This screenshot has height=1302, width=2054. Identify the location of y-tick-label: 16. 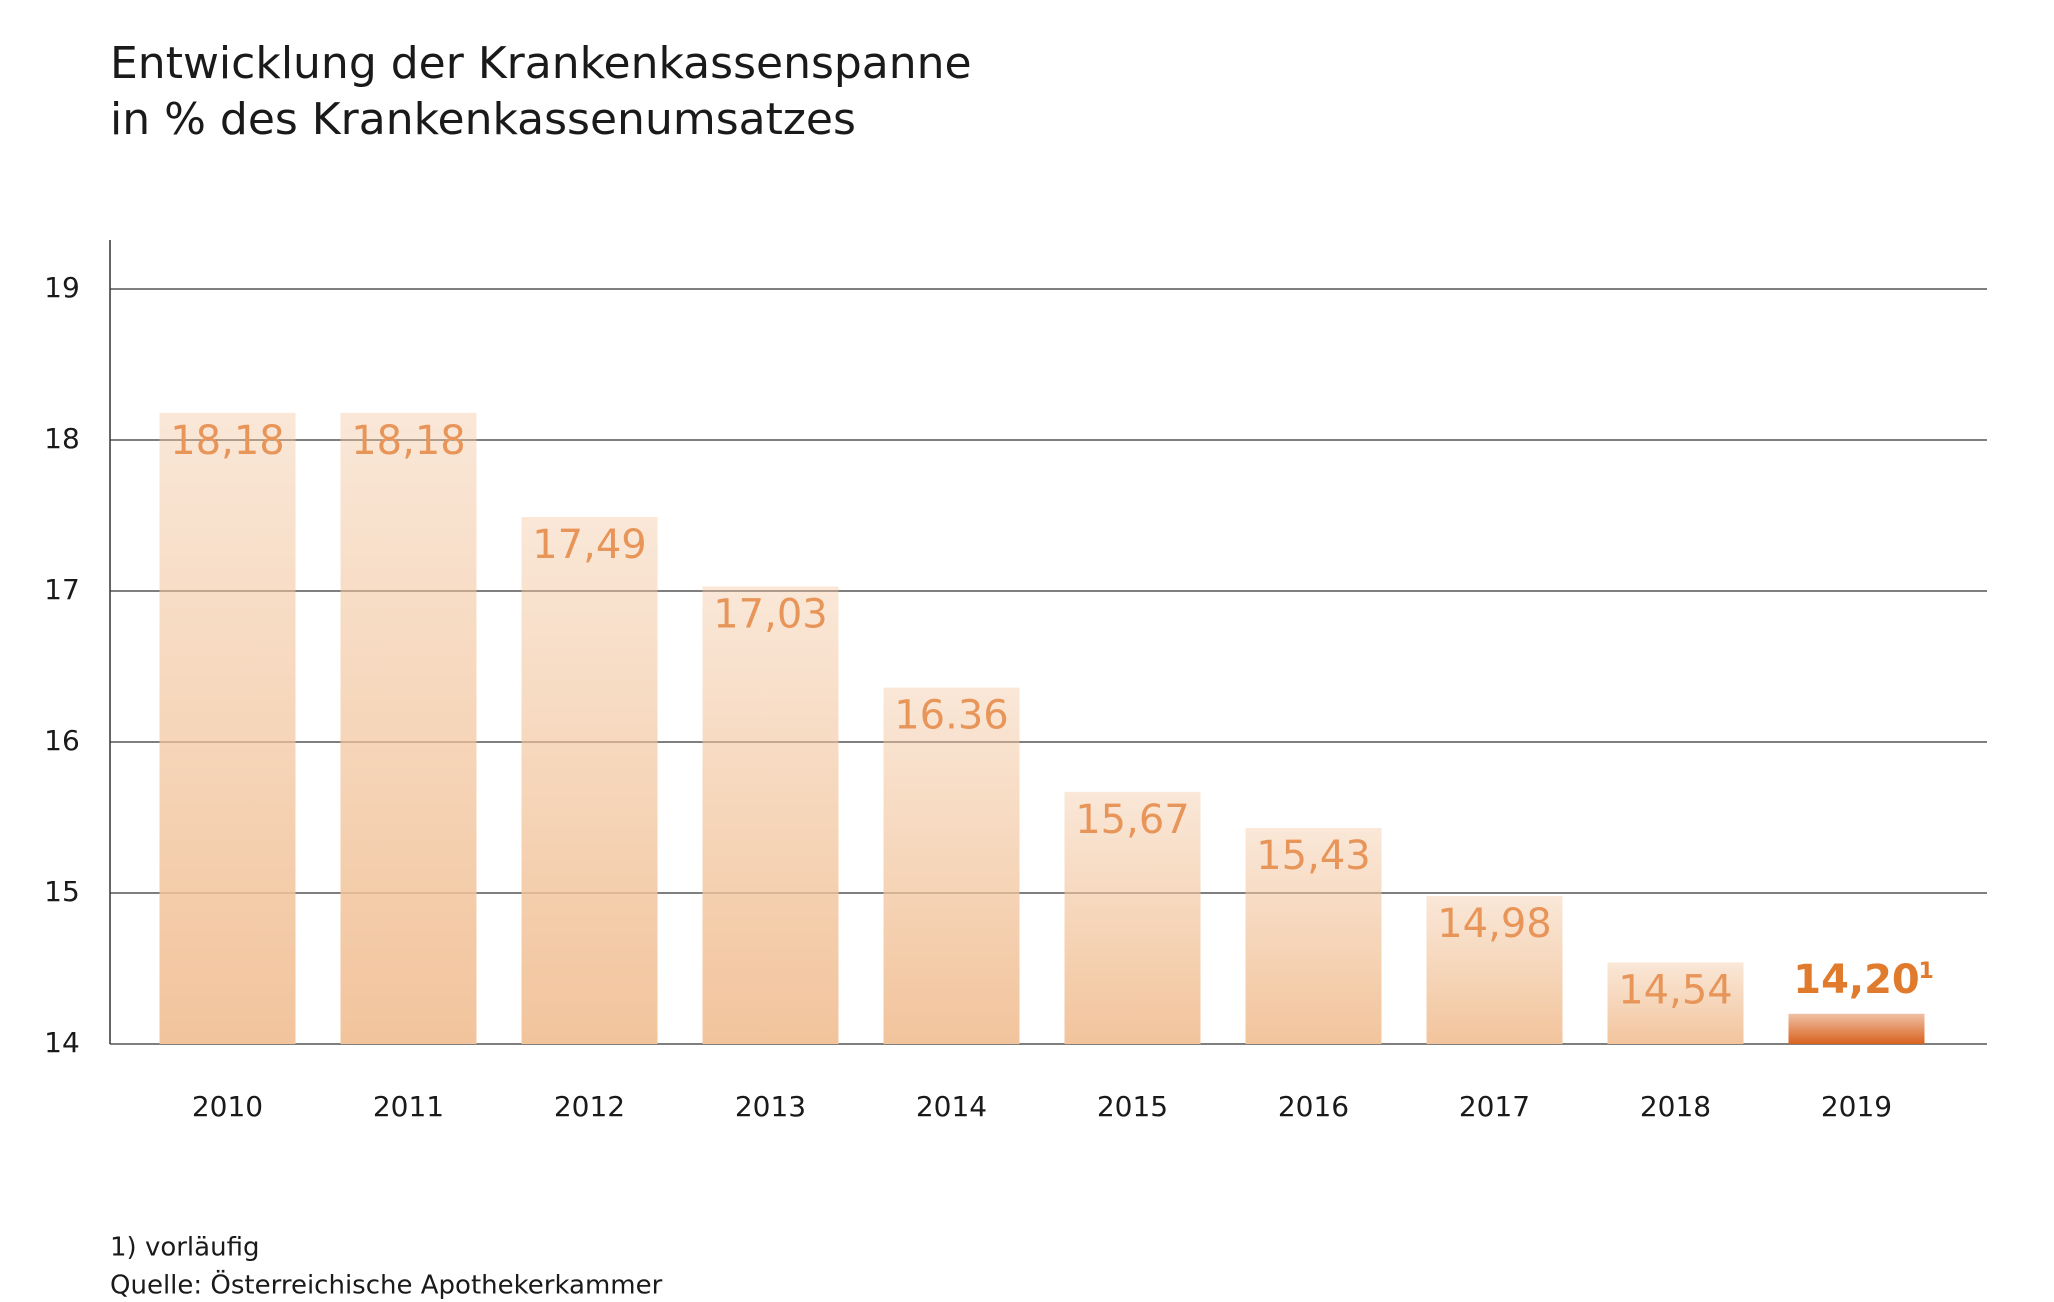
(62, 740).